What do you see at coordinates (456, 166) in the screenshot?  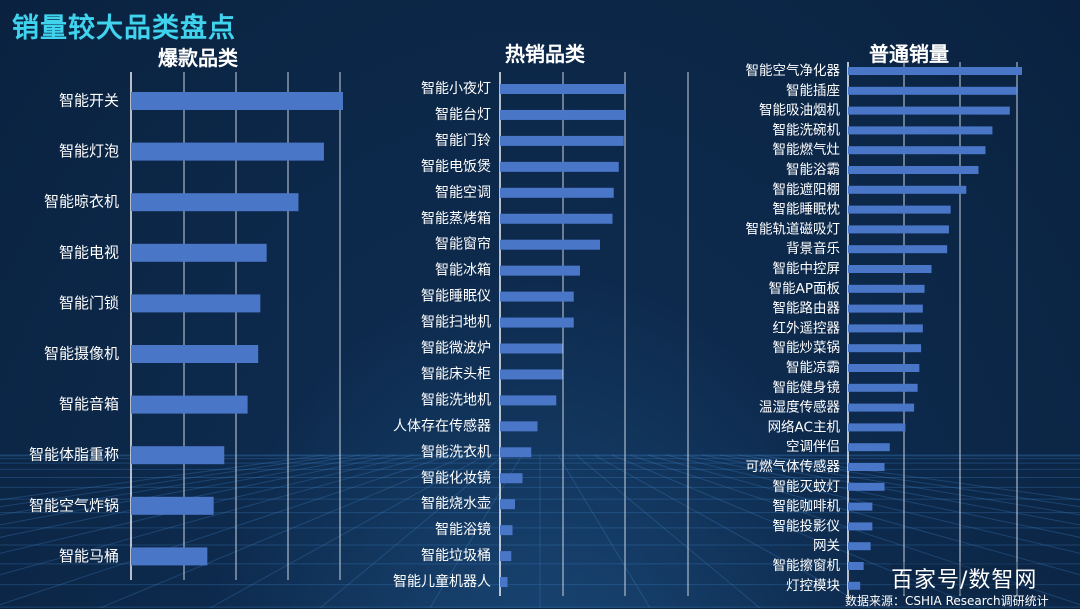 I see `category-label: 智能电饭煲` at bounding box center [456, 166].